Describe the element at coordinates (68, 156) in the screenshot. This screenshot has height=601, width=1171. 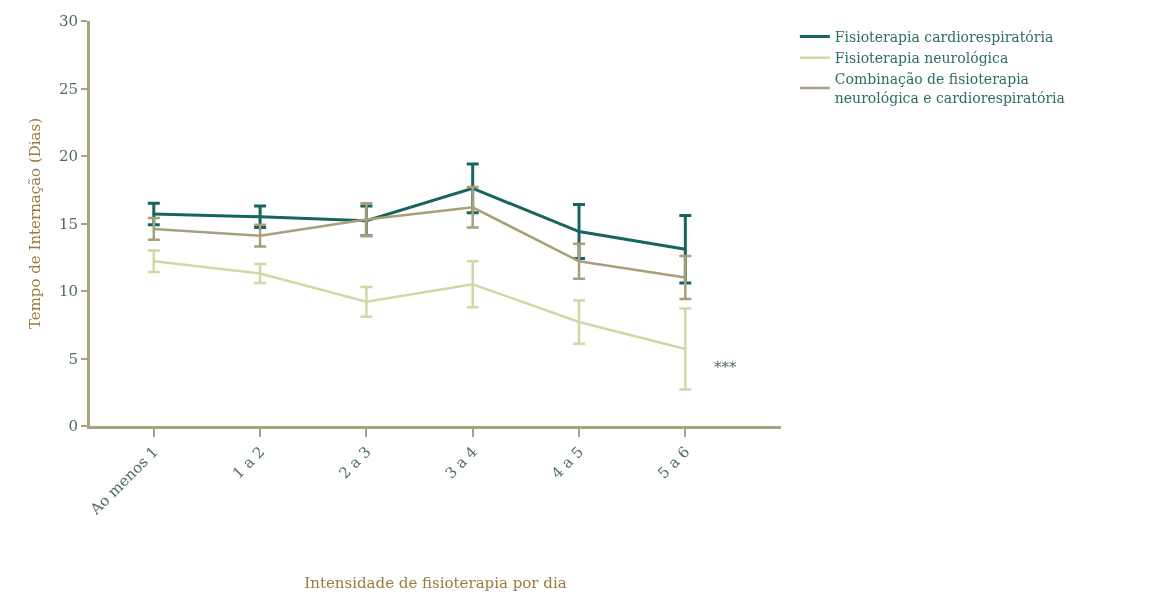
I see `y-tick-label: 20` at that location.